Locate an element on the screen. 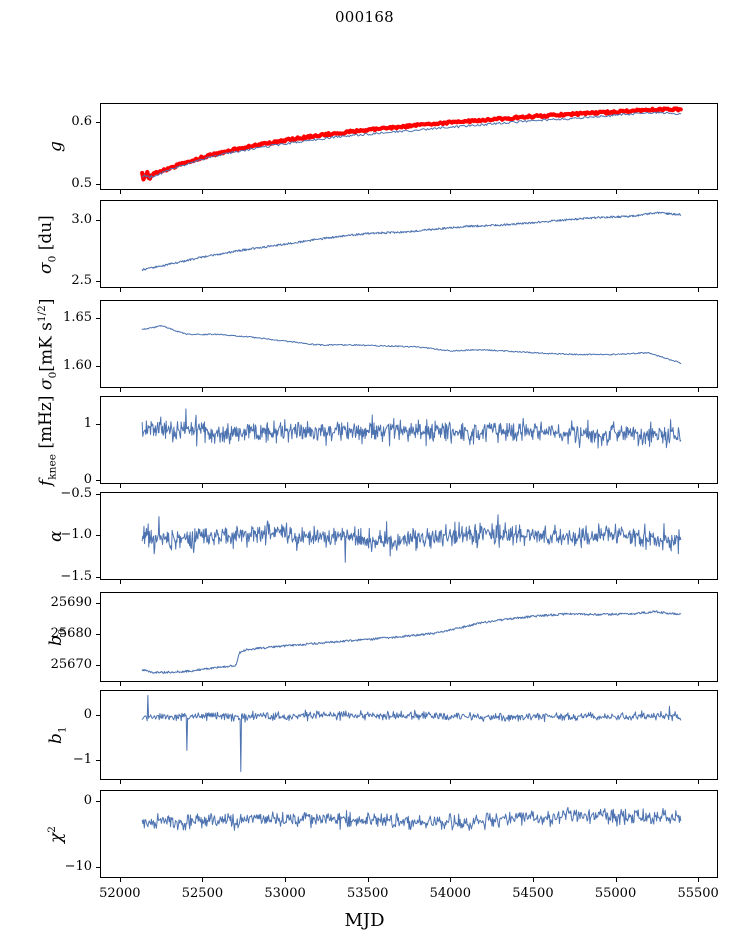 The image size is (729, 944). data-series-chi2 is located at coordinates (411, 818).